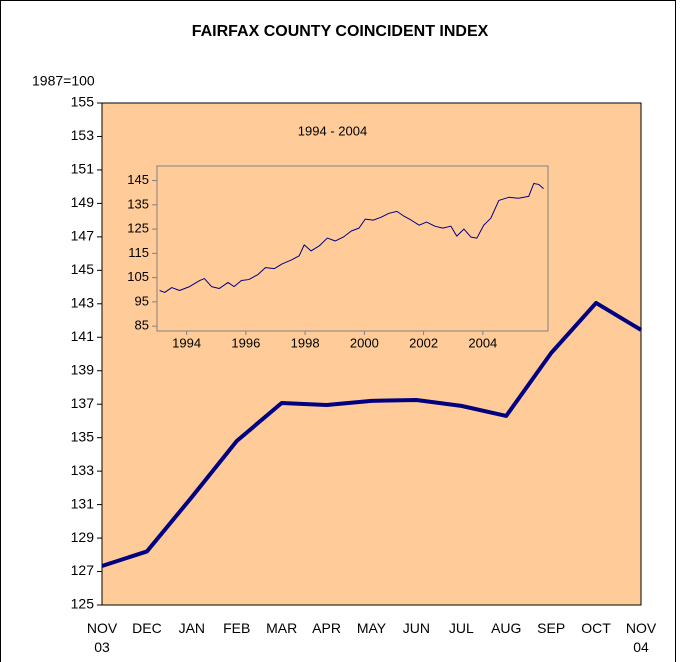 Image resolution: width=681 pixels, height=662 pixels. Describe the element at coordinates (282, 628) in the screenshot. I see `x-tick-label: MAR` at that location.